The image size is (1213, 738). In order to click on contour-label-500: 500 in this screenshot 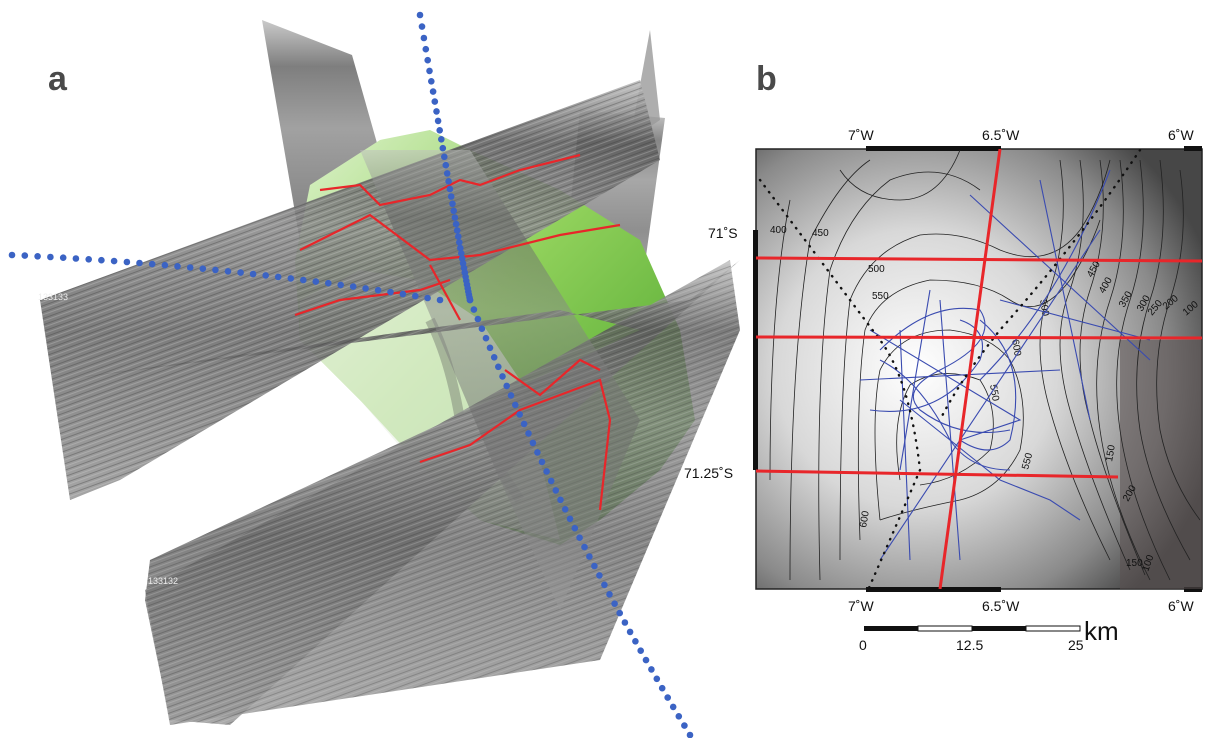, I will do `click(876, 269)`.